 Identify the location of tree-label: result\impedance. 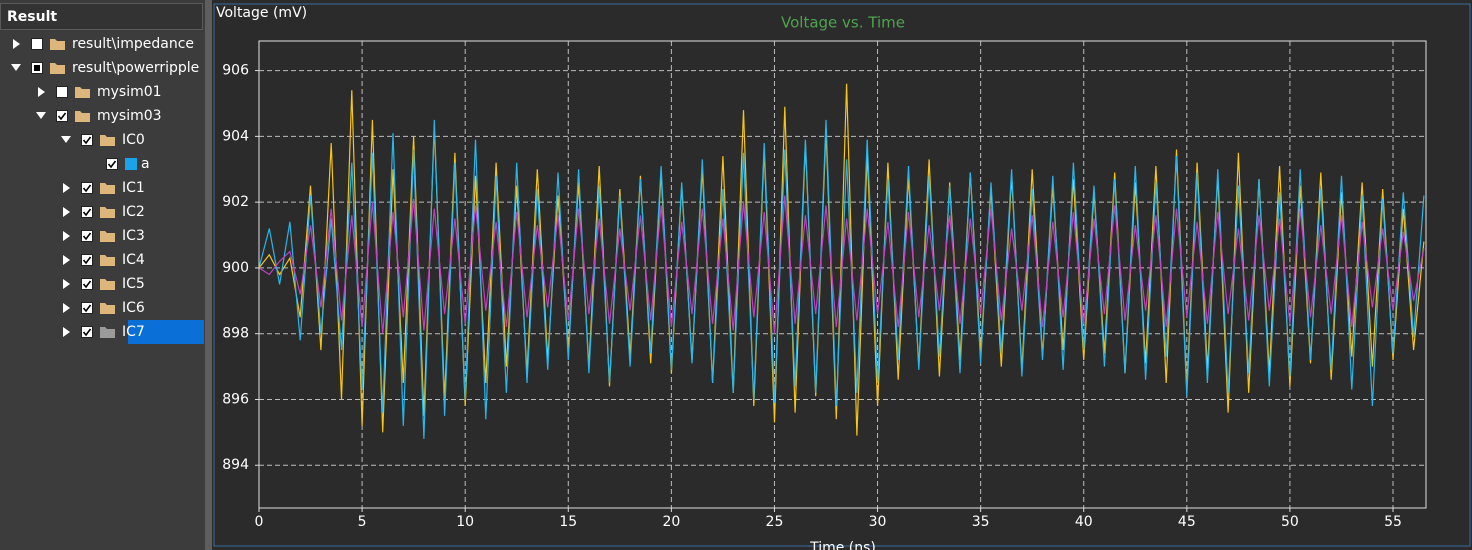
(133, 44).